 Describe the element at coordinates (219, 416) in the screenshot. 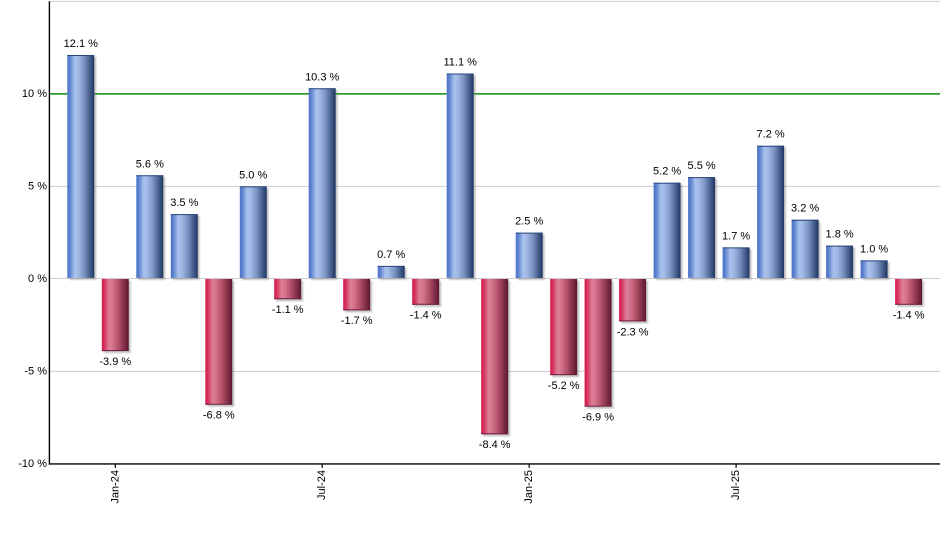

I see `svg-text: -6.8 %` at that location.